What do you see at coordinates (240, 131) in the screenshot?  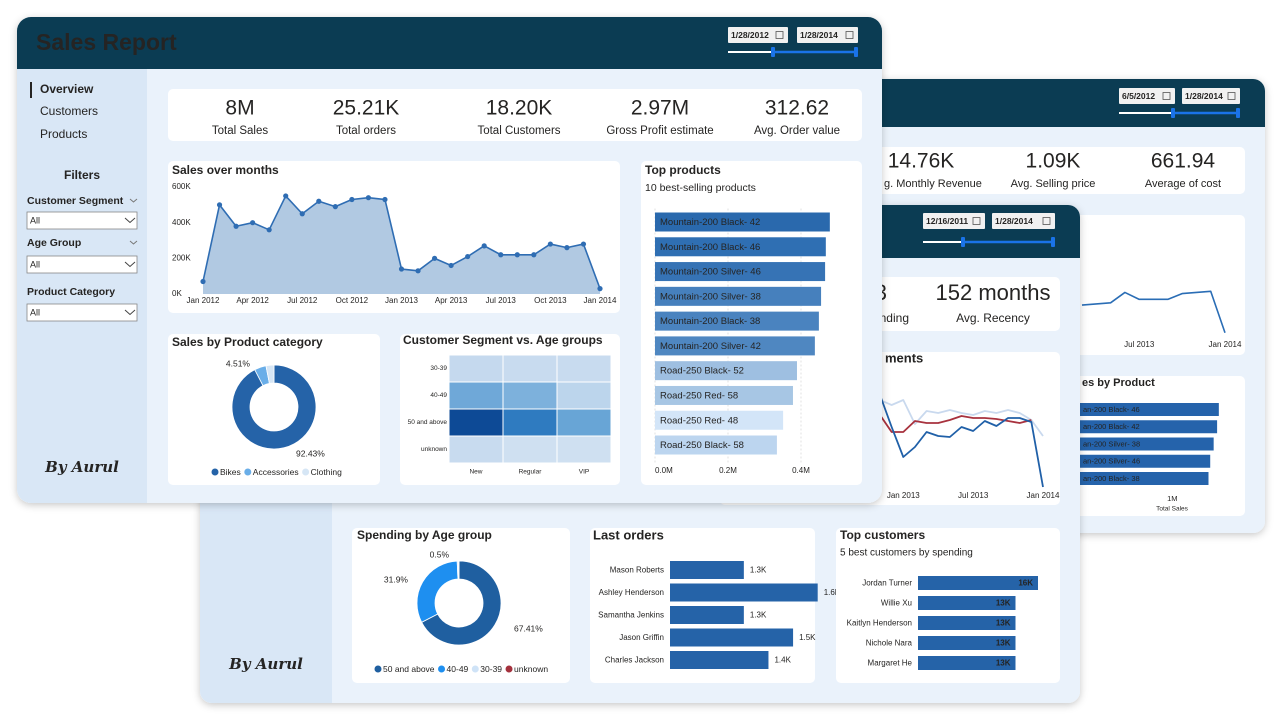 I see `kpi-label: Total Sales` at bounding box center [240, 131].